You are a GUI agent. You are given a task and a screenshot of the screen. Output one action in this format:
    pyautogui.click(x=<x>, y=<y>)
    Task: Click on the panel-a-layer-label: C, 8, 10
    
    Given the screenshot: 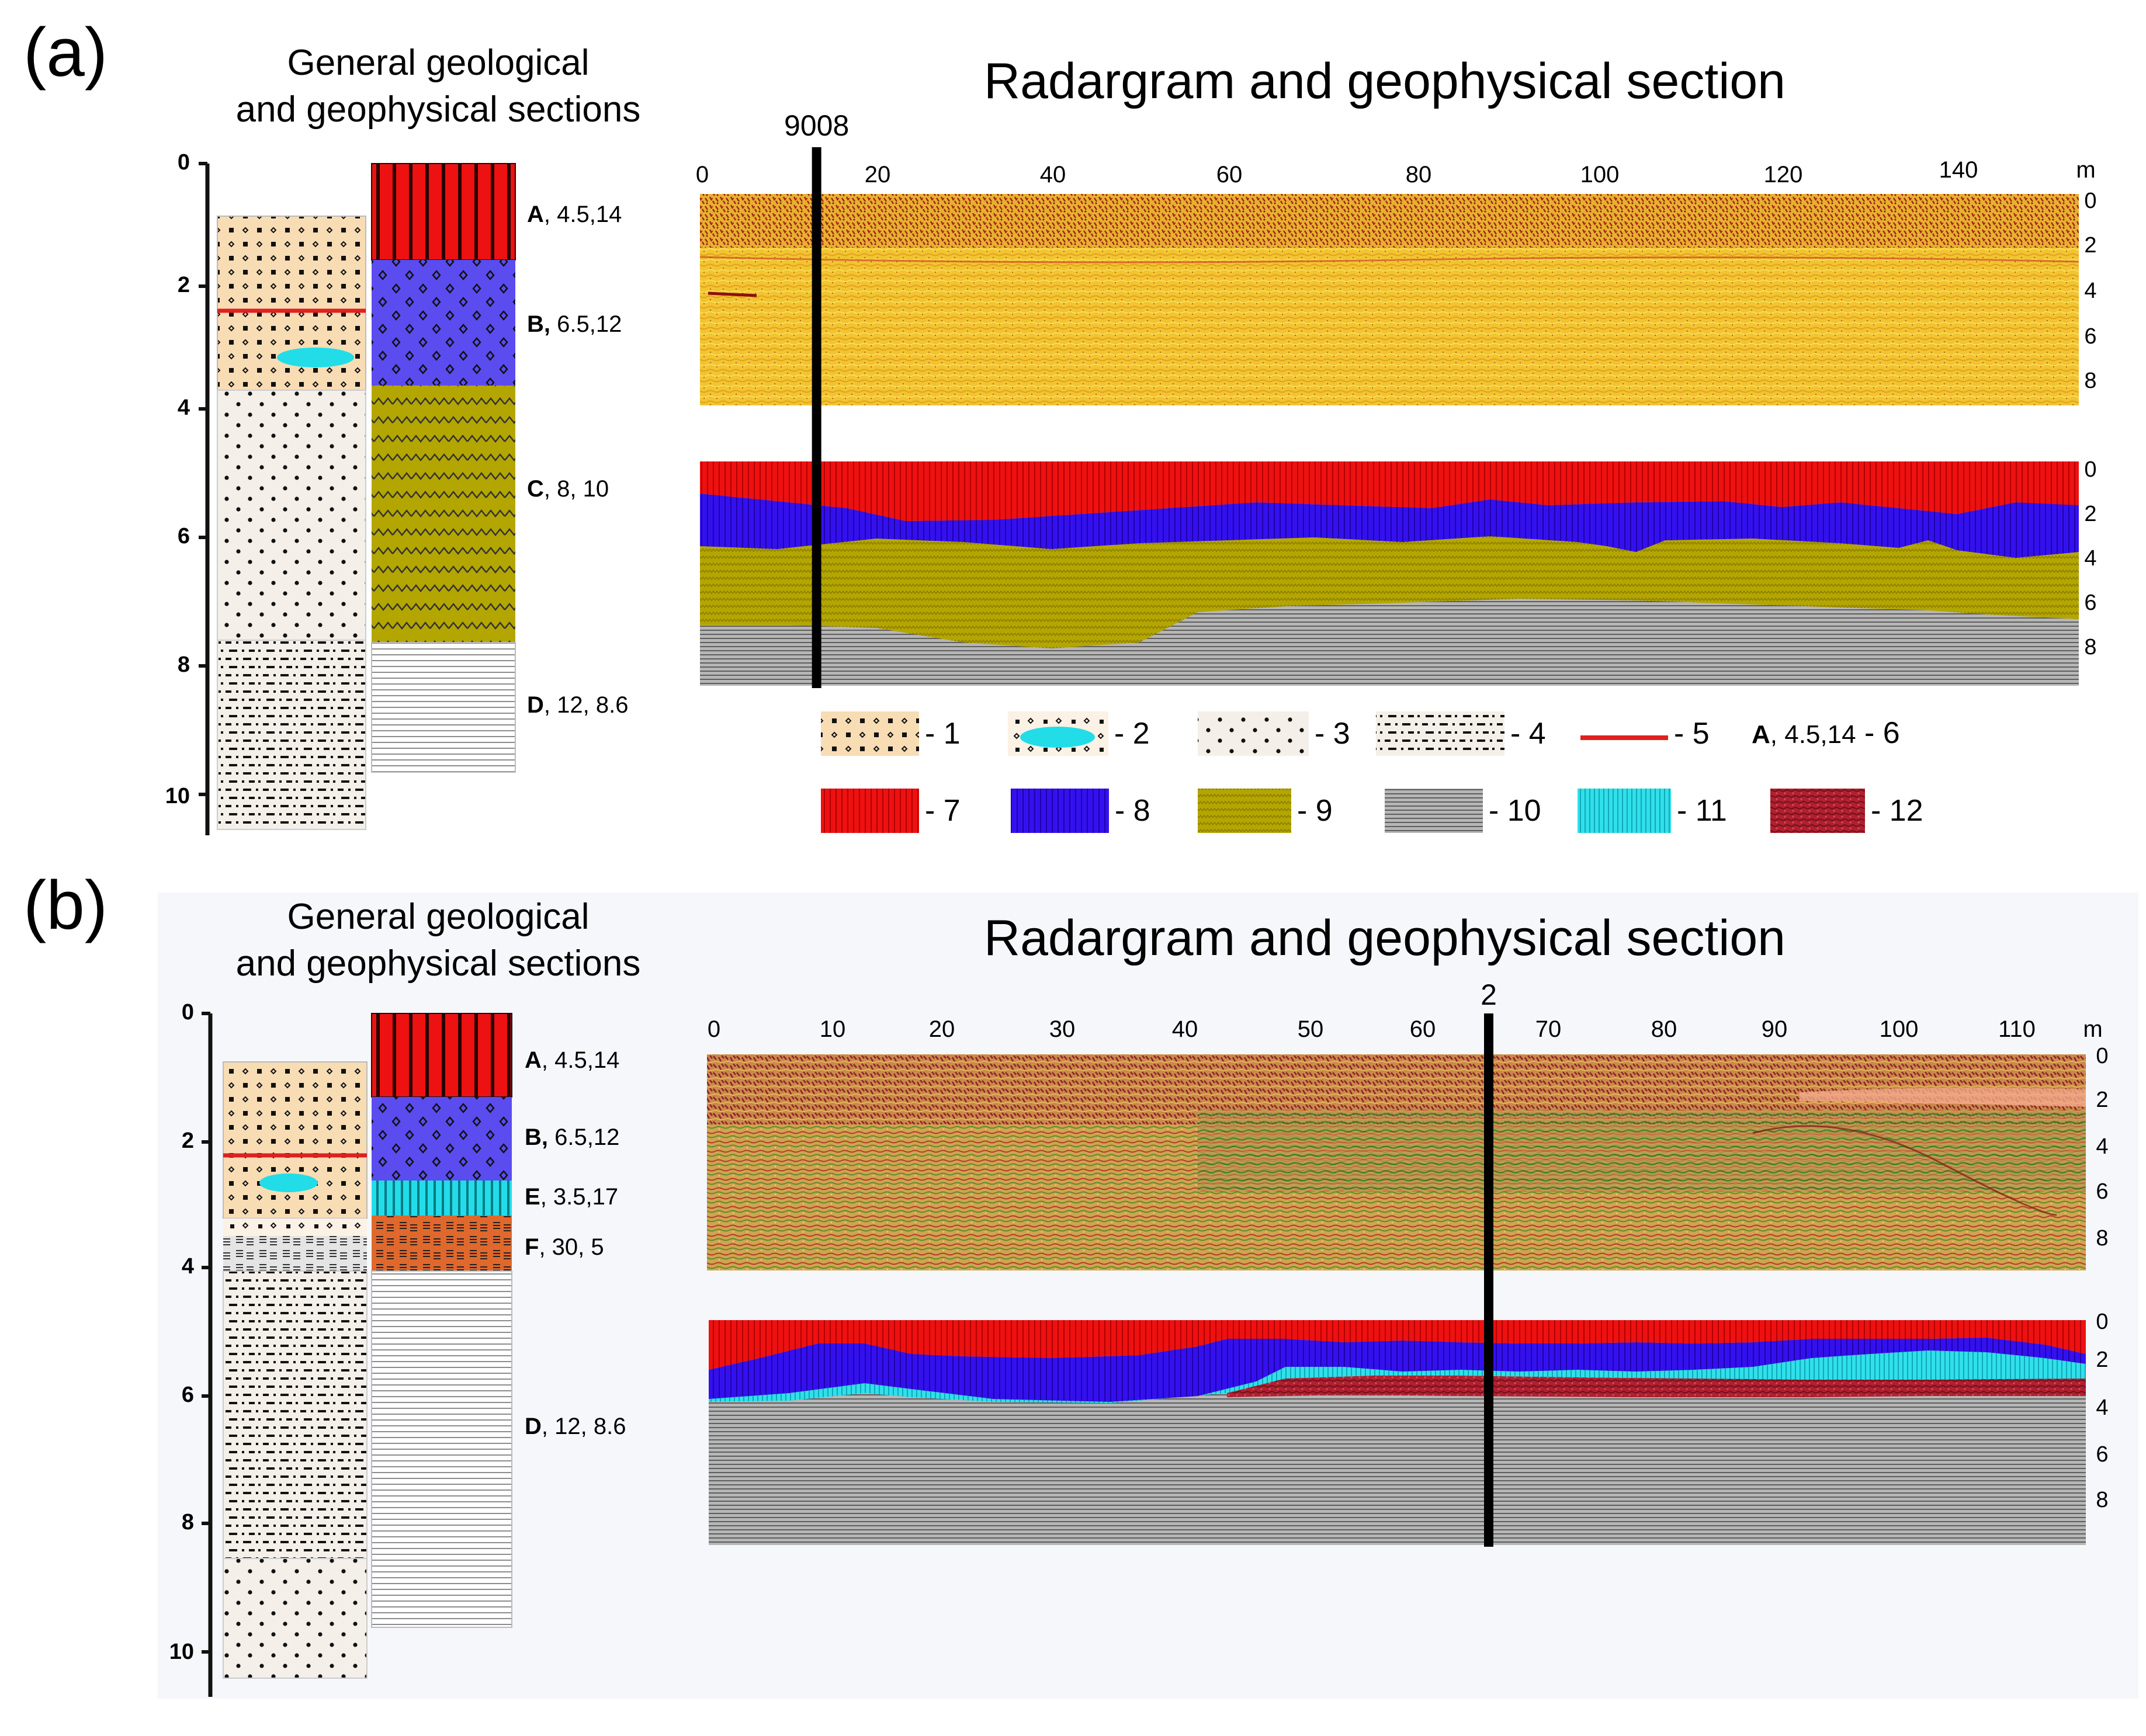 What is the action you would take?
    pyautogui.click(x=568, y=489)
    